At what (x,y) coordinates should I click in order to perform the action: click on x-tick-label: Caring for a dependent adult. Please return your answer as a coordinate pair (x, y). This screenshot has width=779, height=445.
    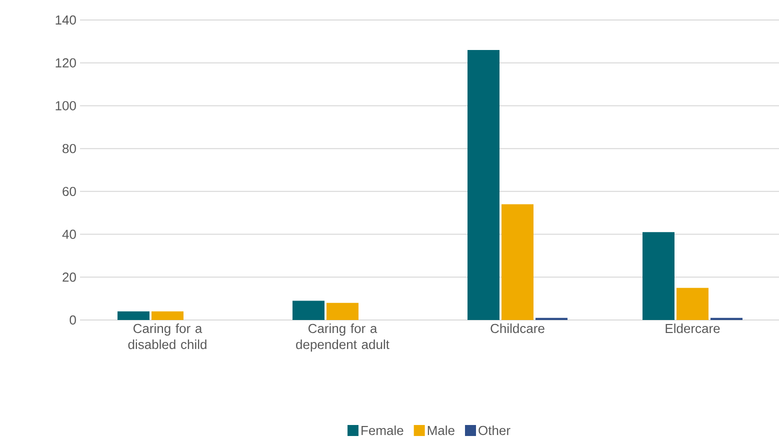
    Looking at the image, I should click on (343, 338).